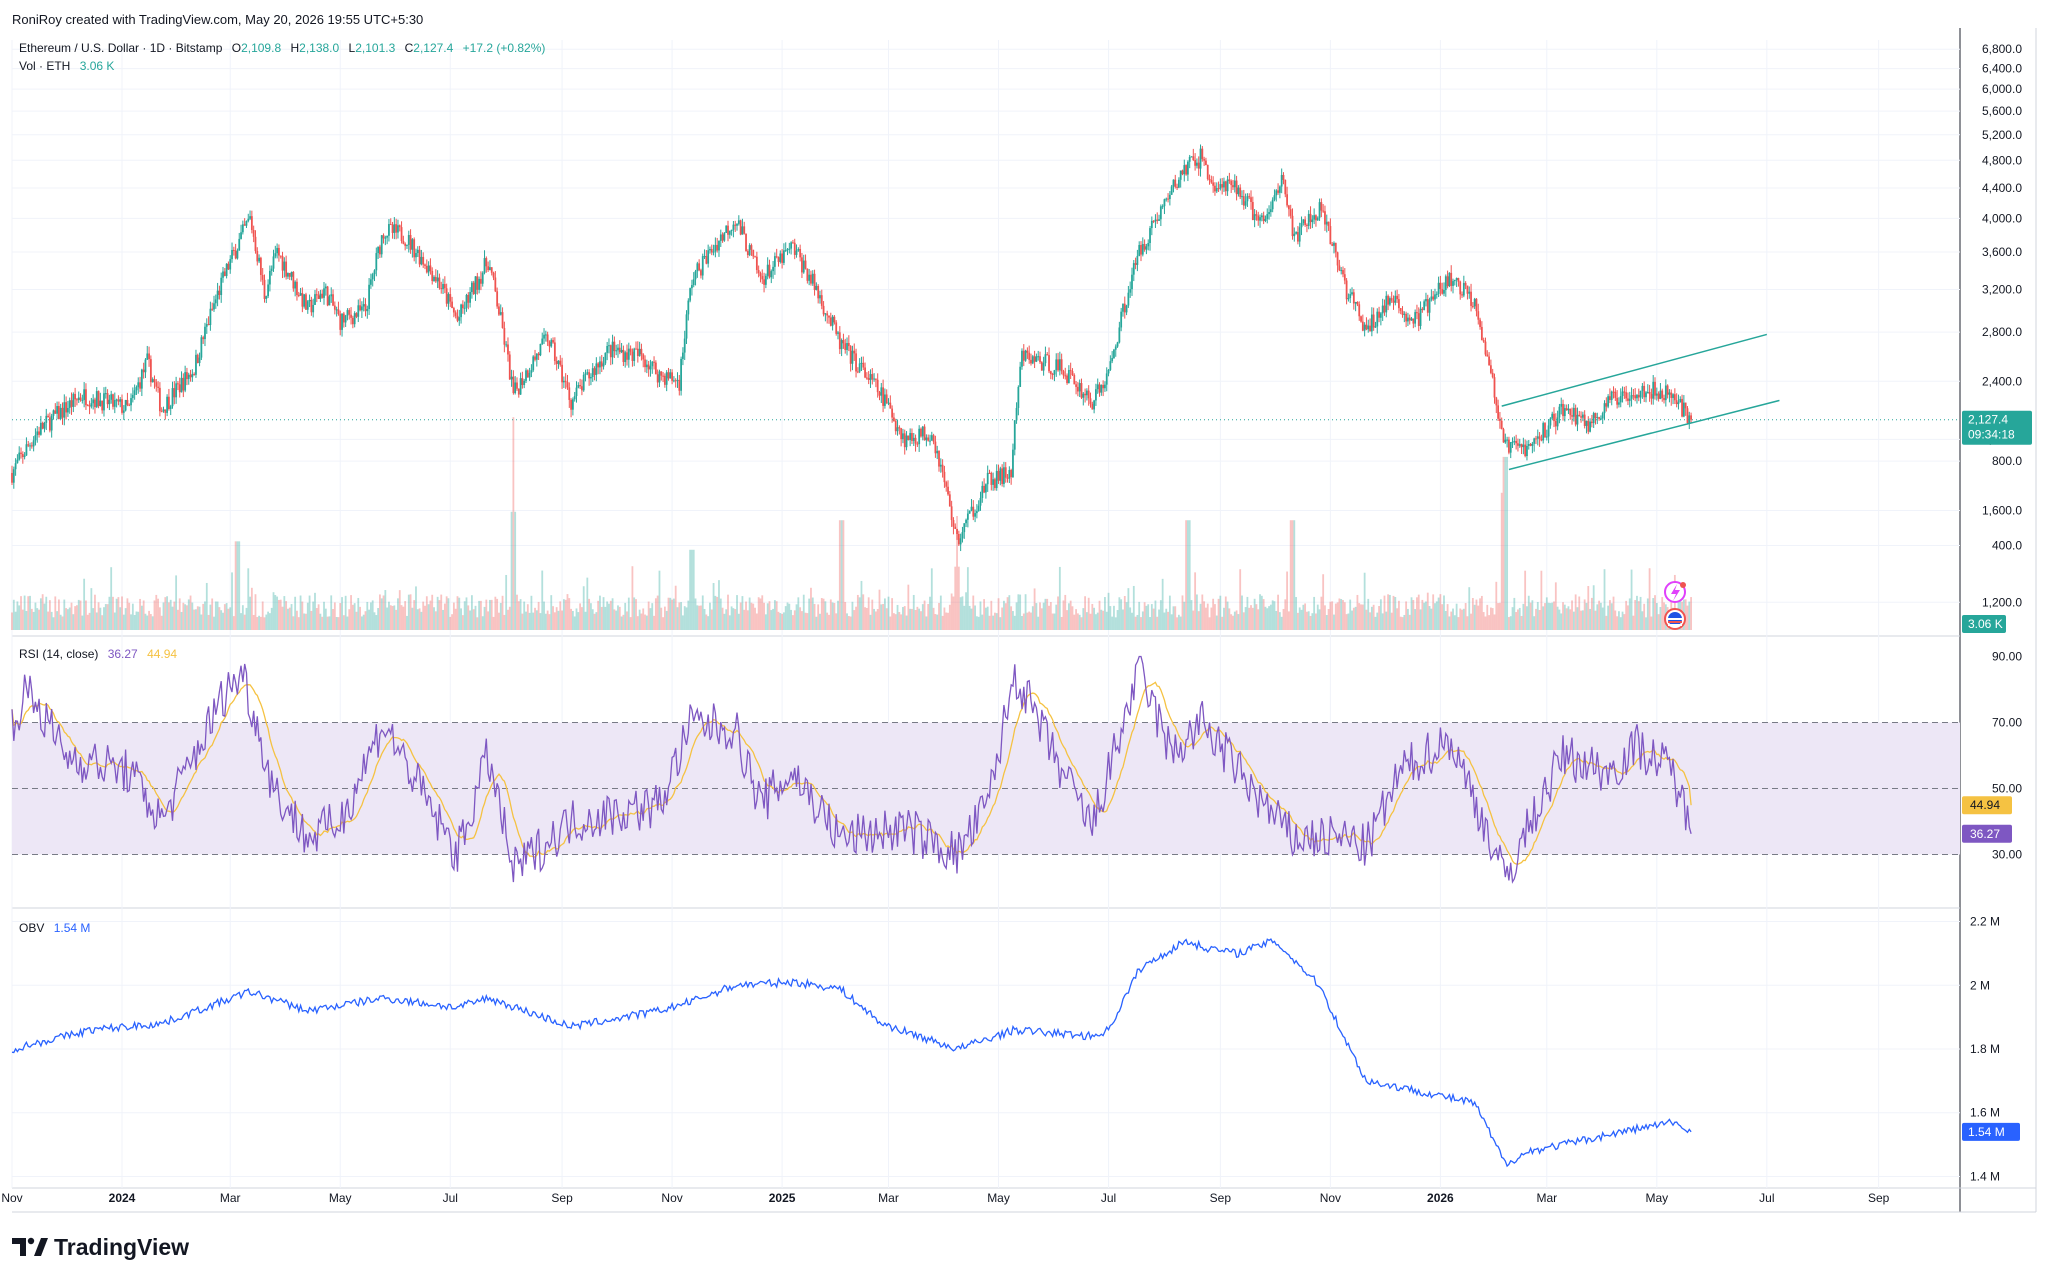  I want to click on tradingview-wordmark: TradingView, so click(121, 1247).